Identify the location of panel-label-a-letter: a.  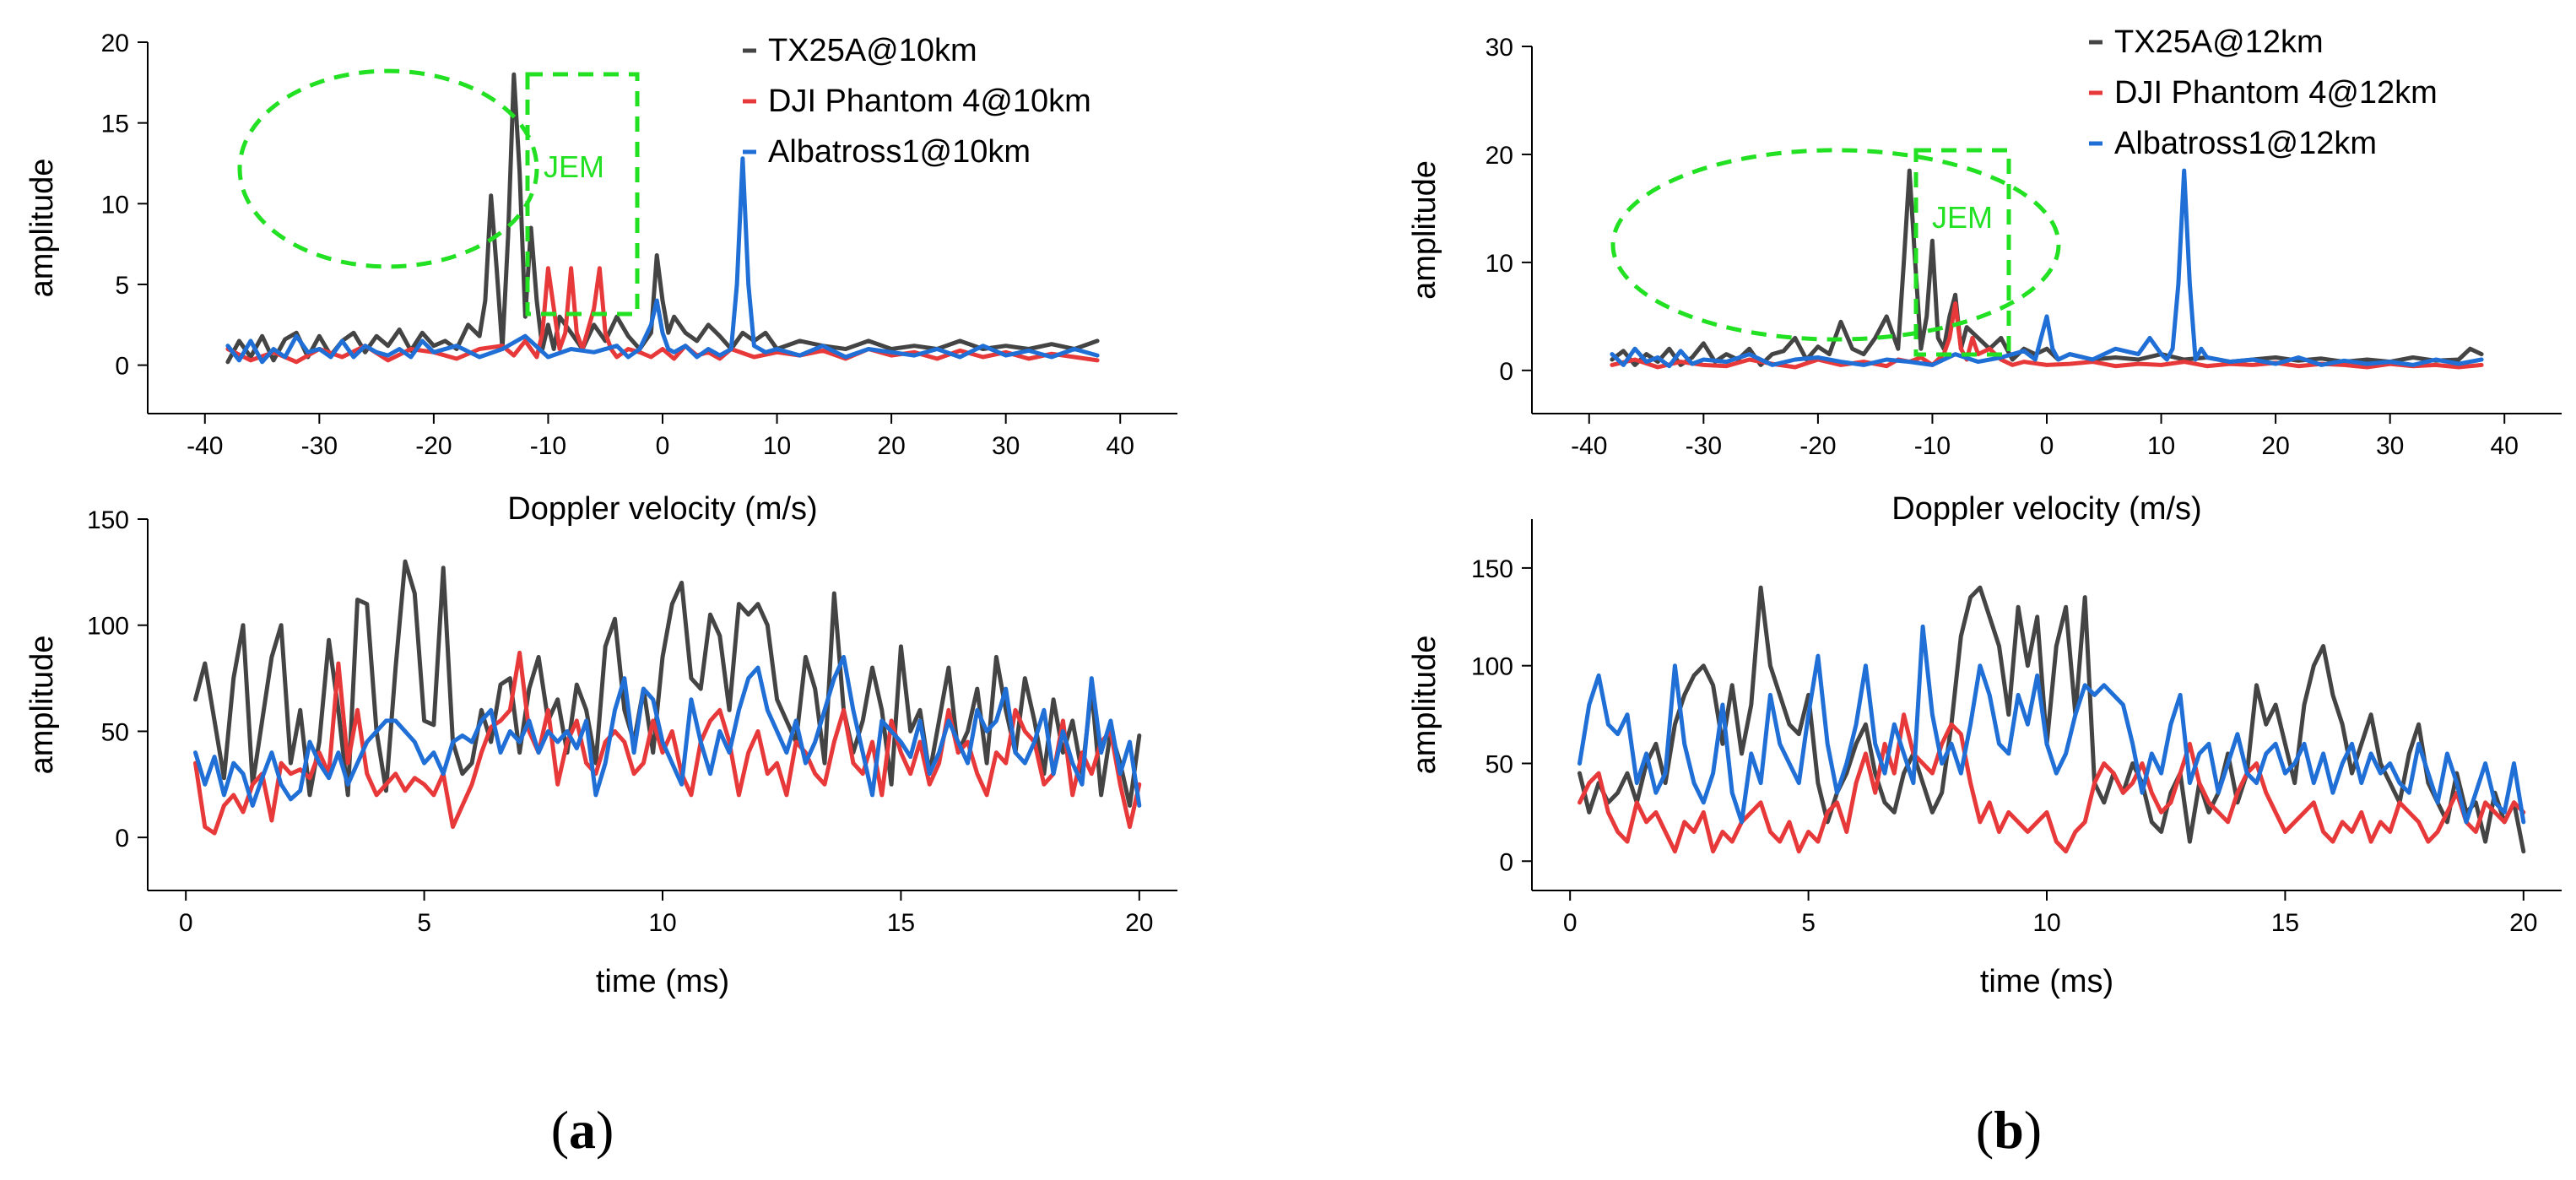
(582, 1130).